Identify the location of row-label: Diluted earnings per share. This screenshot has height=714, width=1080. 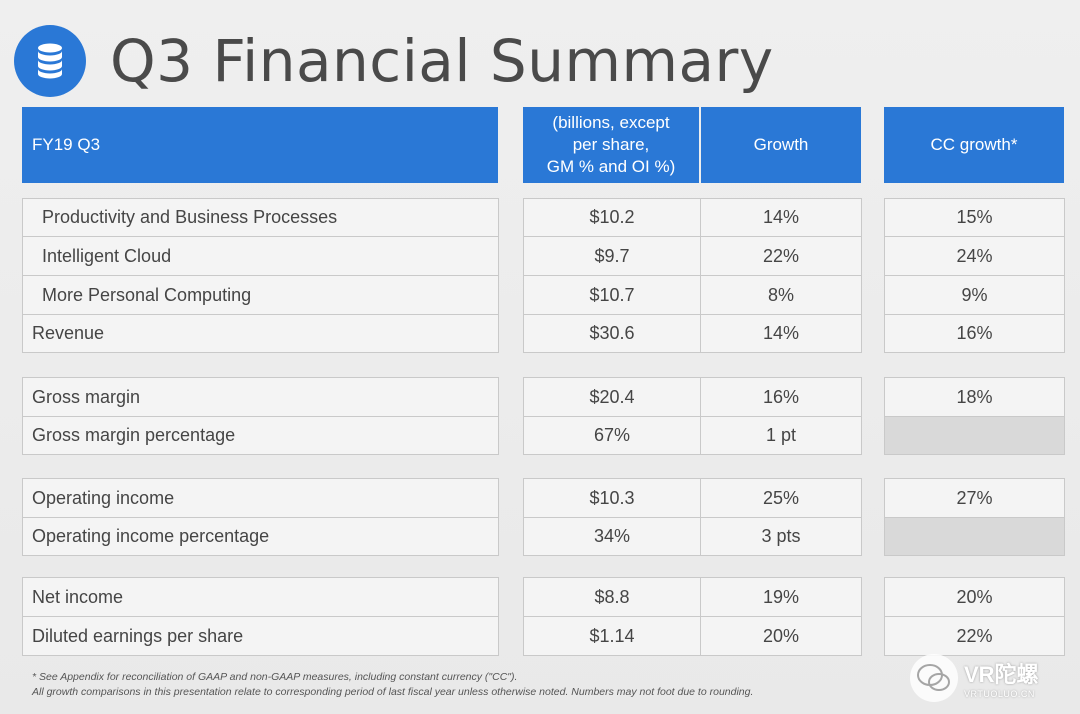
(260, 636).